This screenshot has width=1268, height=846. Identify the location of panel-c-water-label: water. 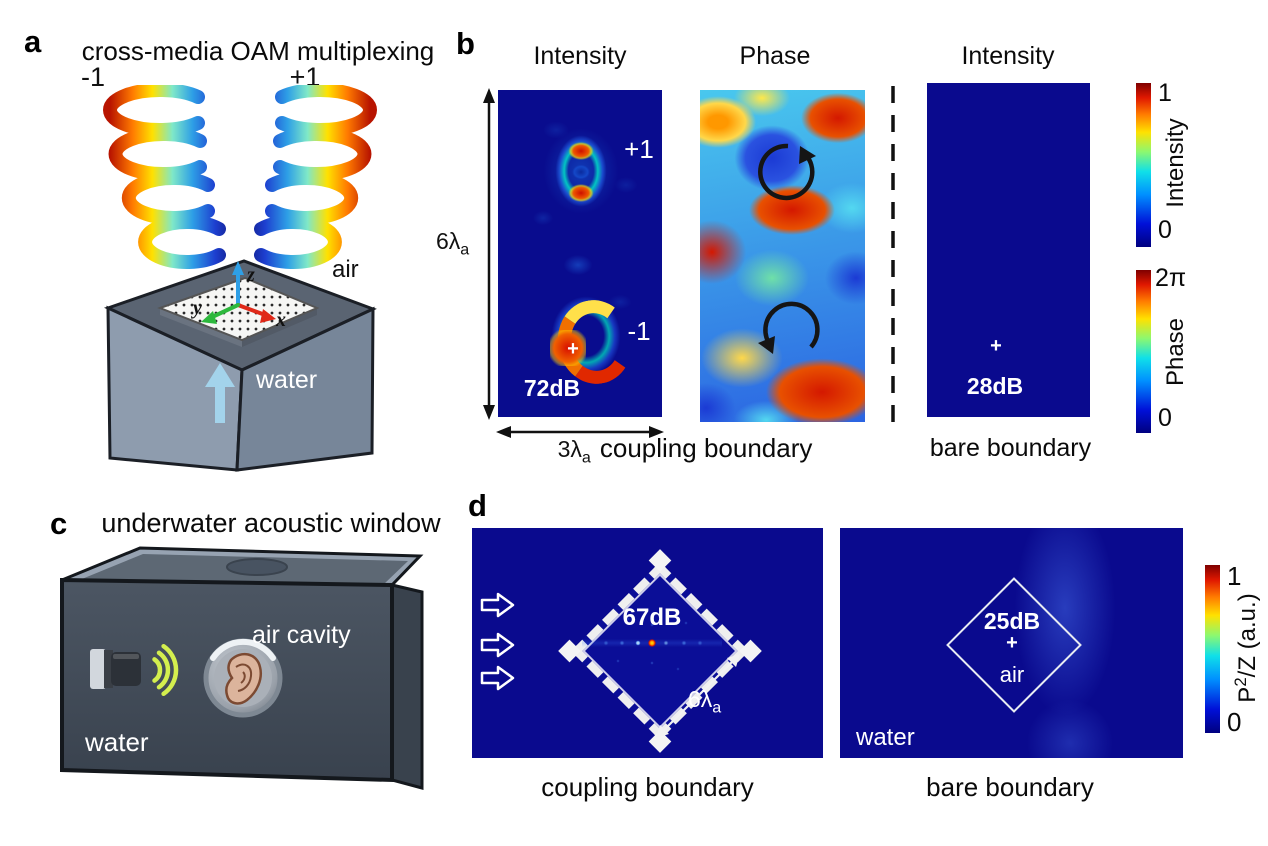
(117, 742).